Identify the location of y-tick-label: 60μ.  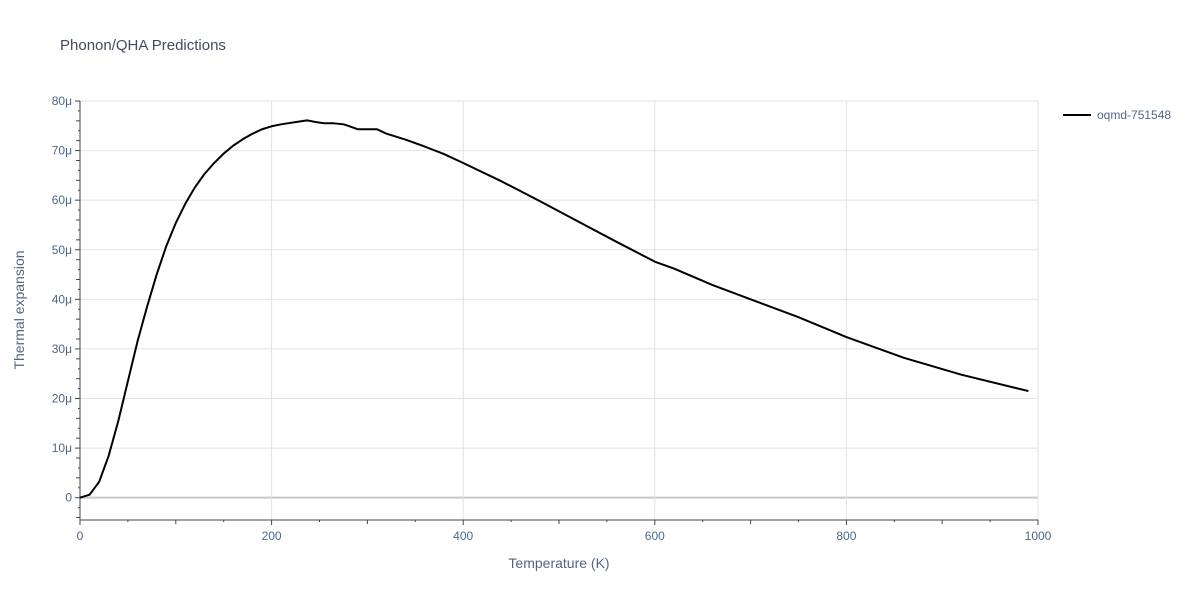
(62, 200).